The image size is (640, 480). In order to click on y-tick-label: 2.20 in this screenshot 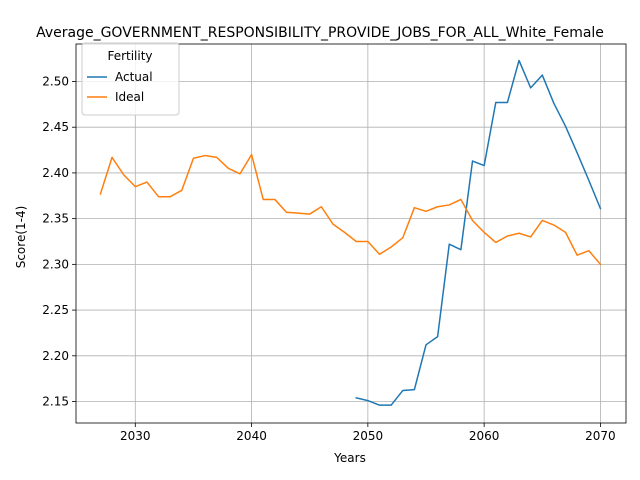, I will do `click(55, 356)`.